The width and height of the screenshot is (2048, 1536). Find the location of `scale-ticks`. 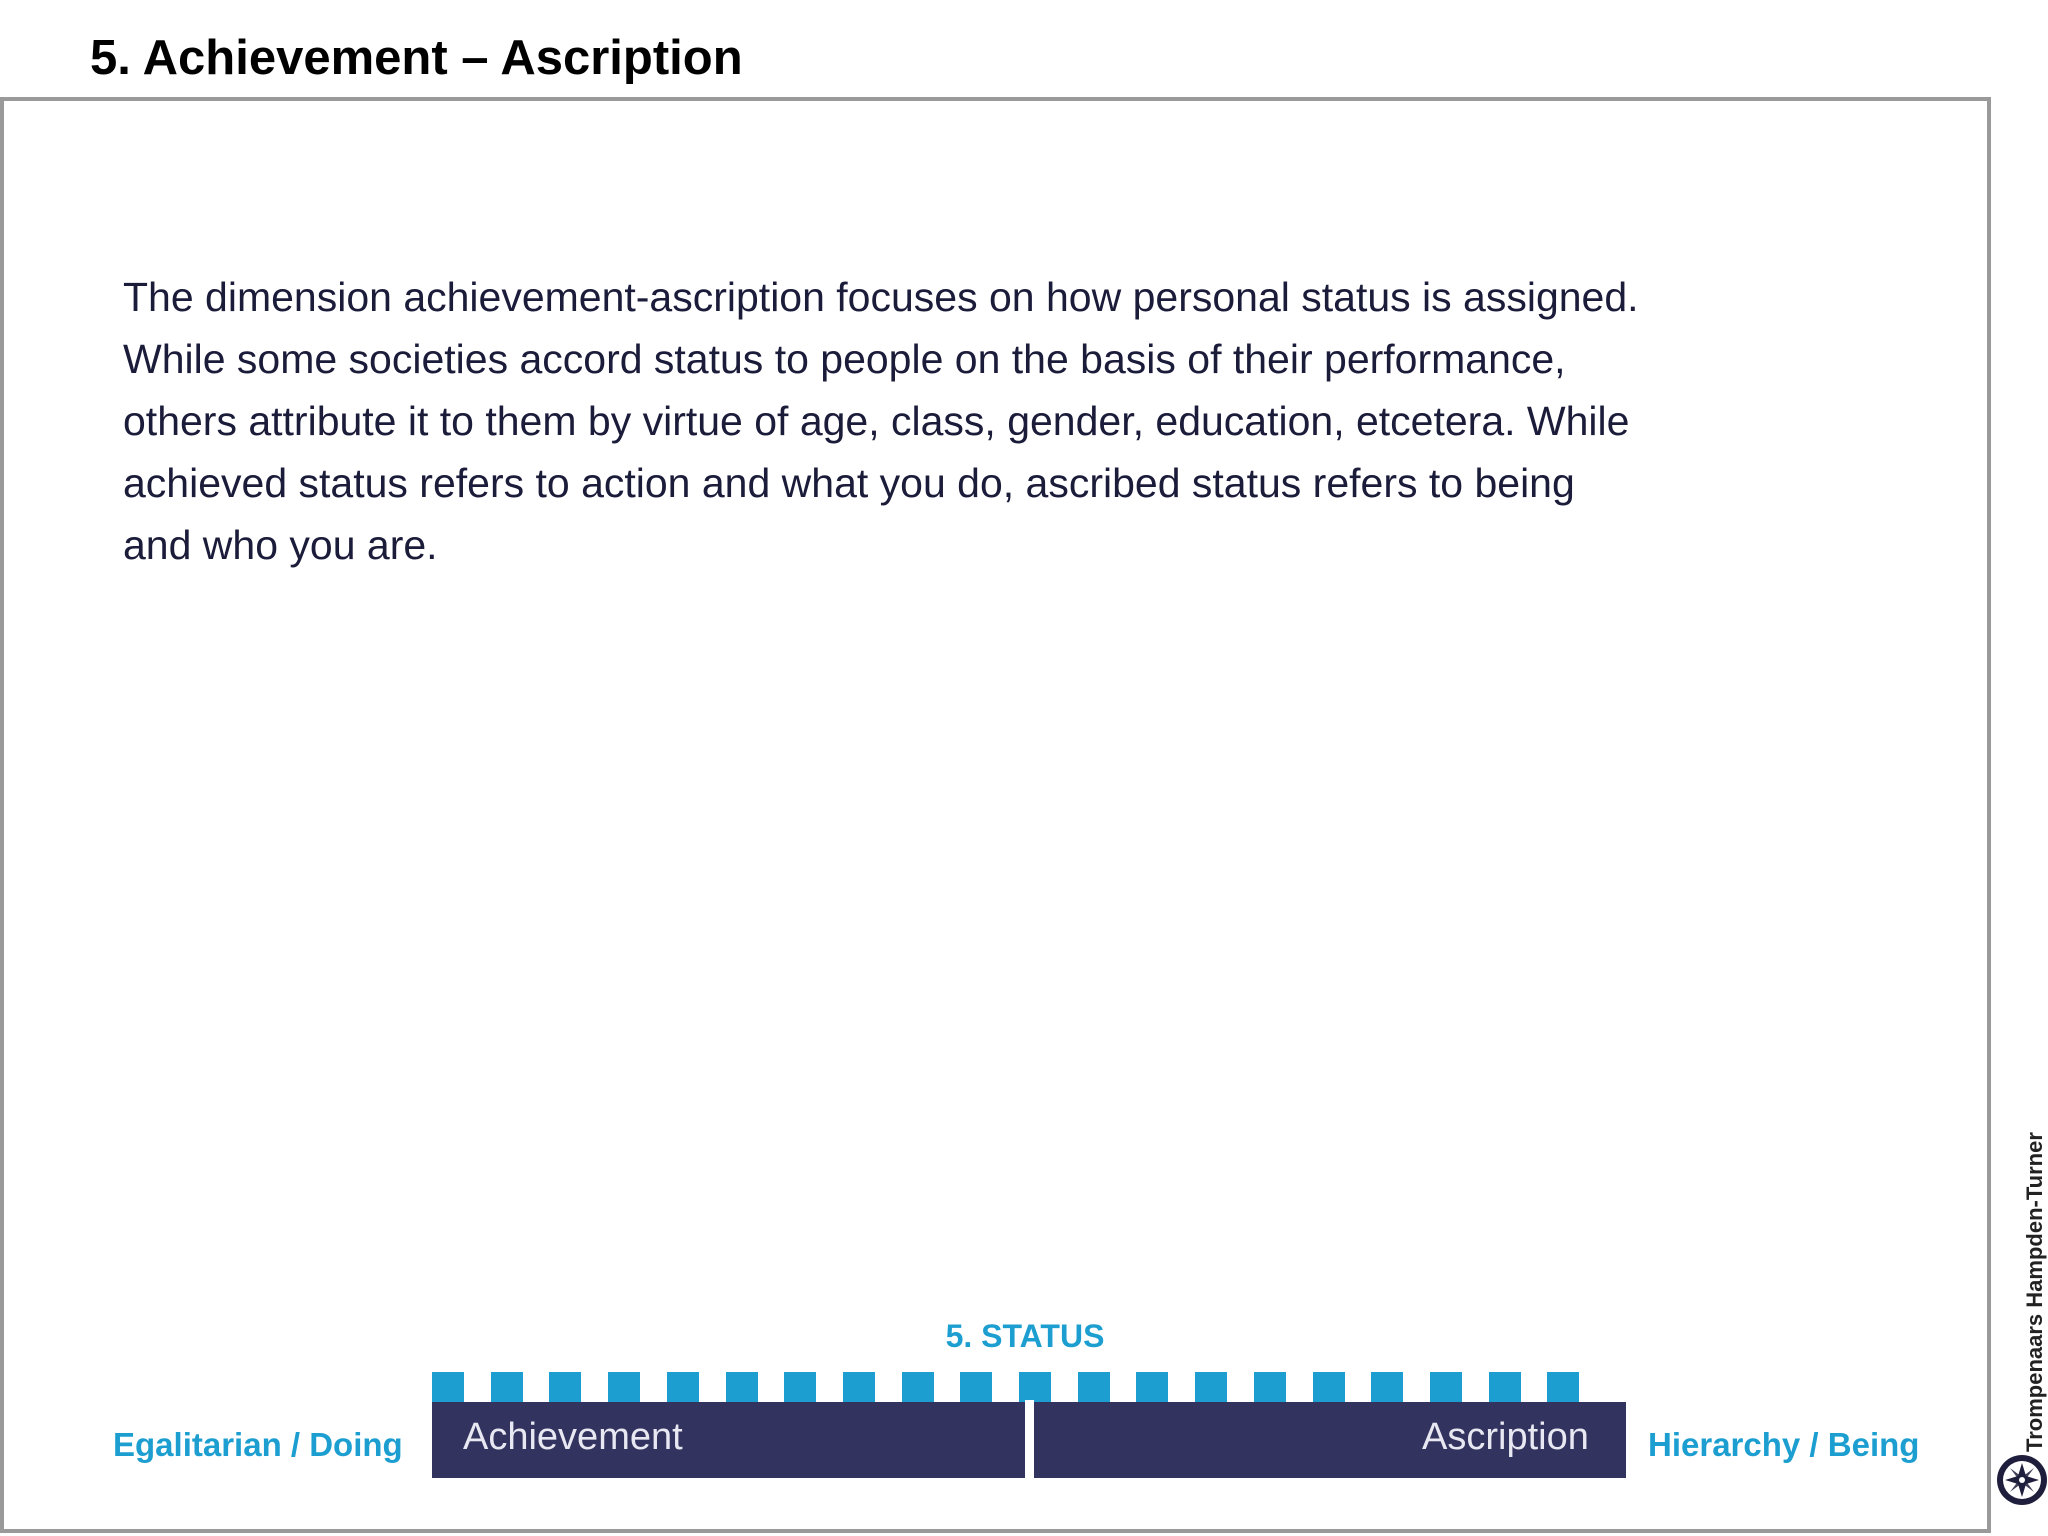

scale-ticks is located at coordinates (1019, 1387).